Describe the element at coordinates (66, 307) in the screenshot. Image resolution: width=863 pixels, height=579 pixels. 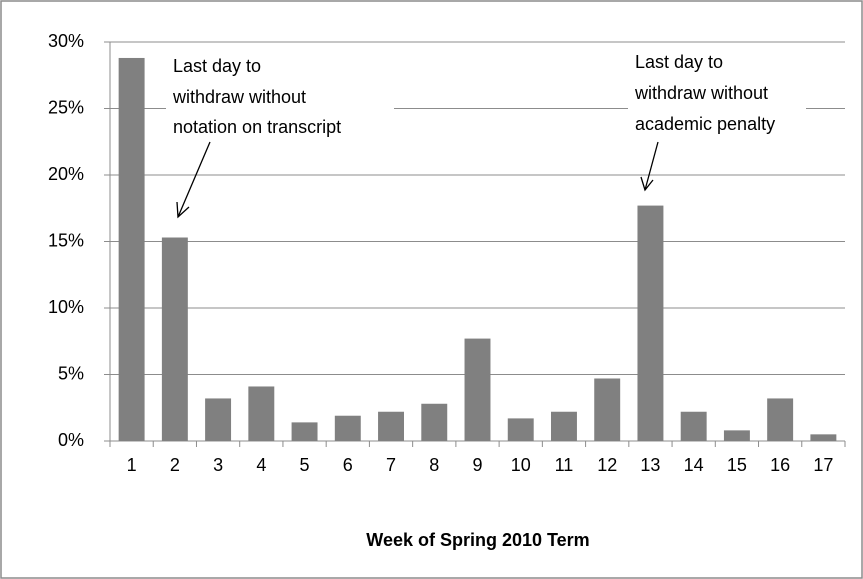
I see `y-tick-label: 10%` at that location.